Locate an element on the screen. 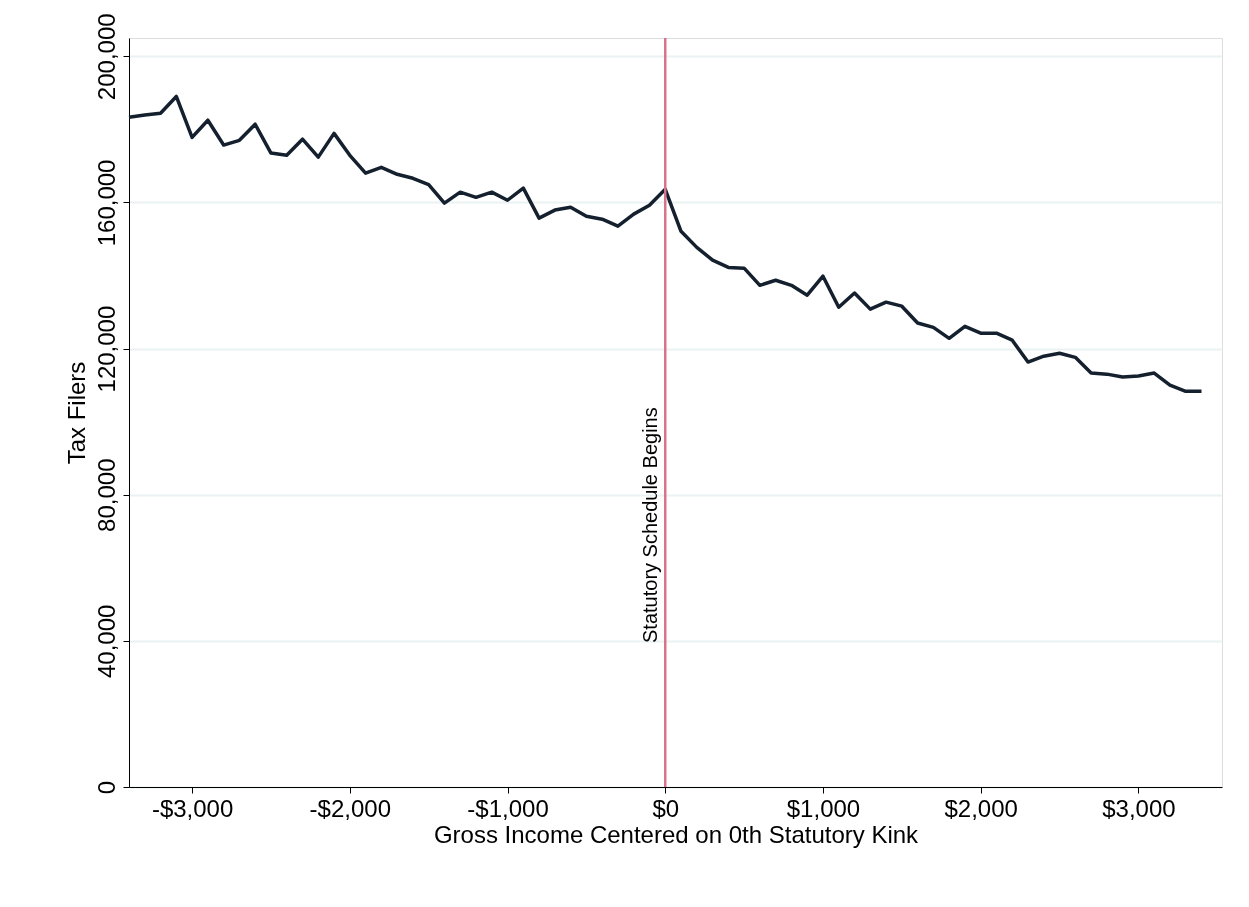  x-tick-label: $3,000 is located at coordinates (1139, 808).